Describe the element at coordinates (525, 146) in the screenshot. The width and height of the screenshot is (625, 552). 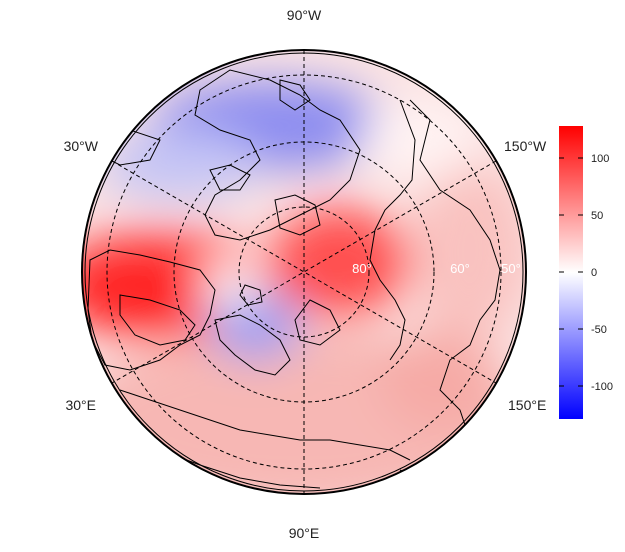
I see `lon-label-upper-right: 150°W` at that location.